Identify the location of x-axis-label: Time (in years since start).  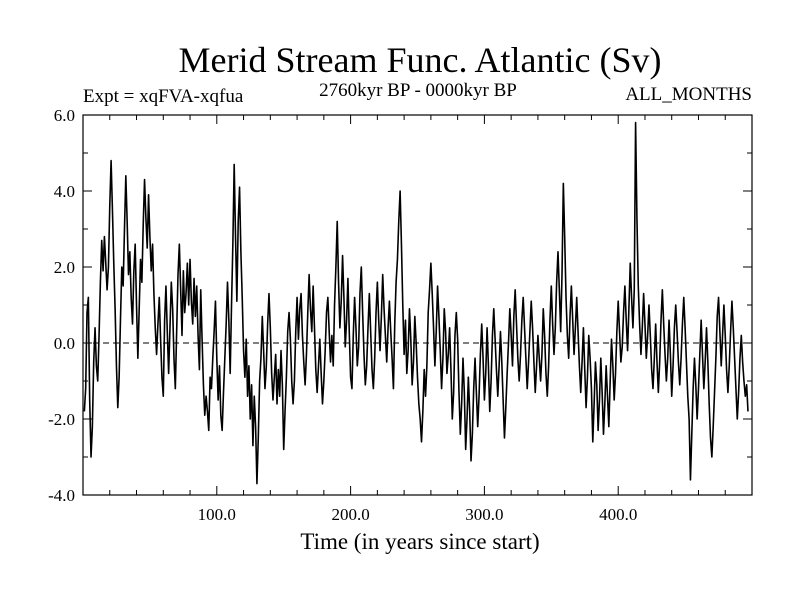
(419, 541).